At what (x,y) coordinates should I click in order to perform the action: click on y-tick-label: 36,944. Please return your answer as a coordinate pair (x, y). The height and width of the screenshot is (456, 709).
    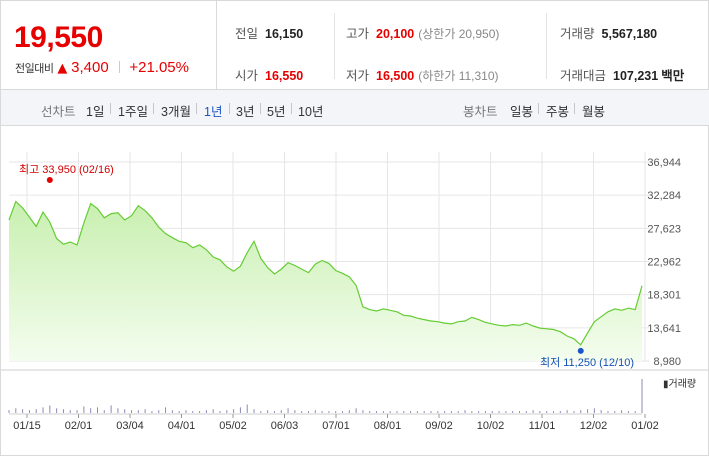
    Looking at the image, I should click on (664, 163).